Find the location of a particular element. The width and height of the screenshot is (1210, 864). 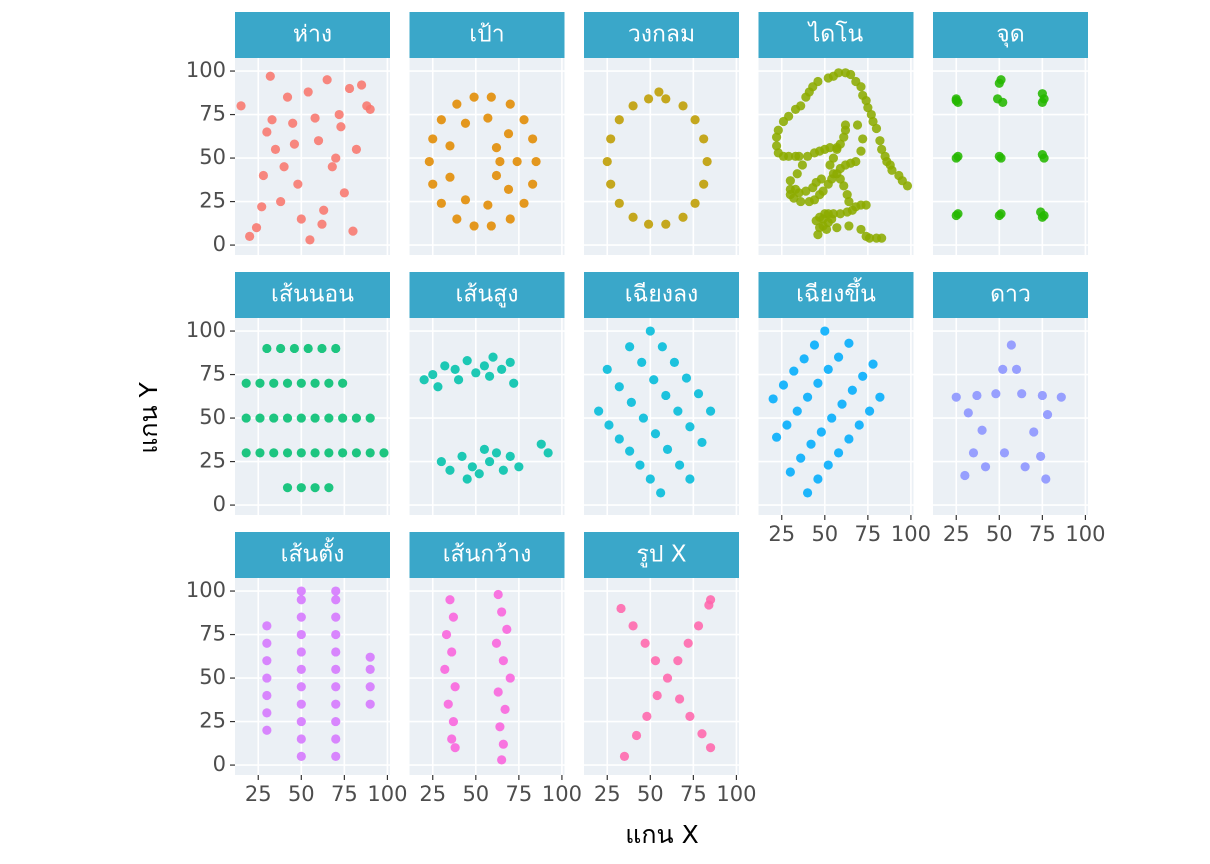

panel-title: วงกลม is located at coordinates (661, 35).